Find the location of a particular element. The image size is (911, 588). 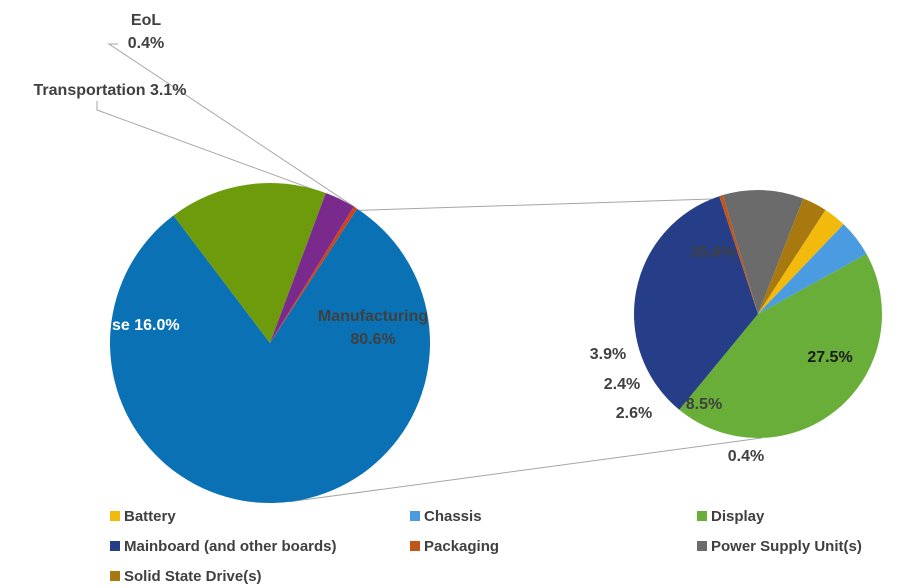

sub-slice-mainboard-and-other-boards is located at coordinates (696, 303).